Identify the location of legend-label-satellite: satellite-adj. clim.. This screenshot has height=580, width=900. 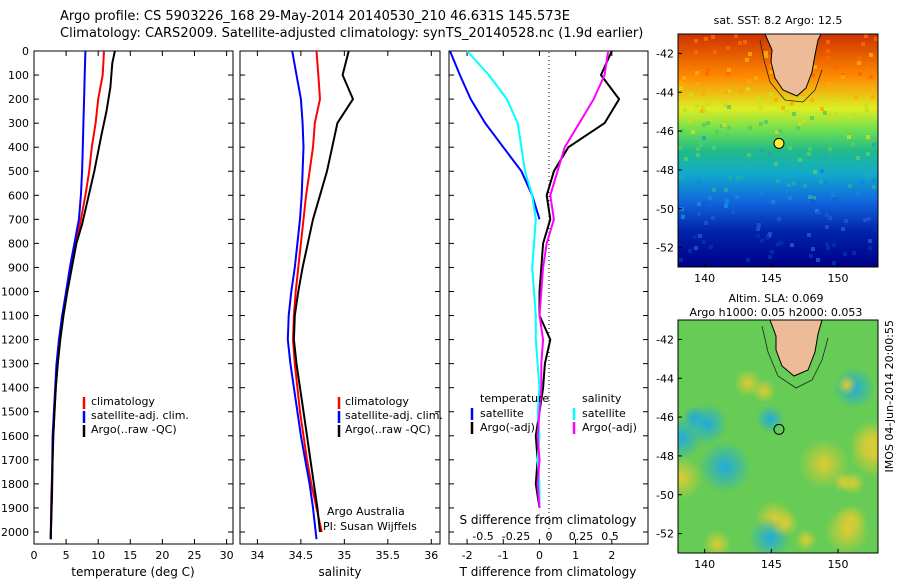
(394, 415).